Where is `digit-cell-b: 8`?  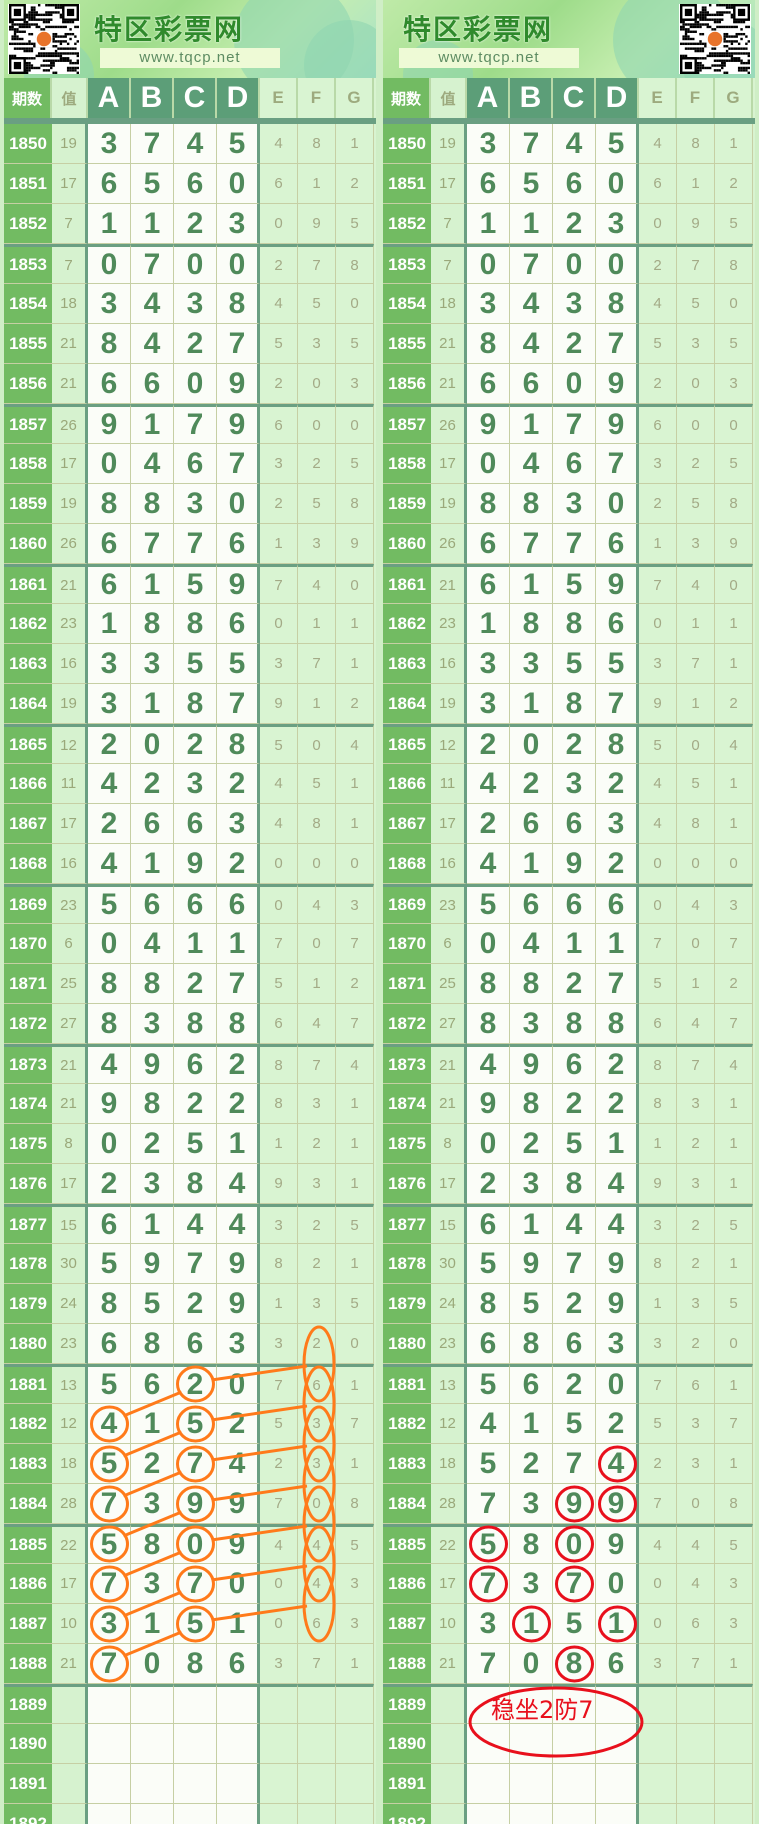
digit-cell-b: 8 is located at coordinates (531, 1344).